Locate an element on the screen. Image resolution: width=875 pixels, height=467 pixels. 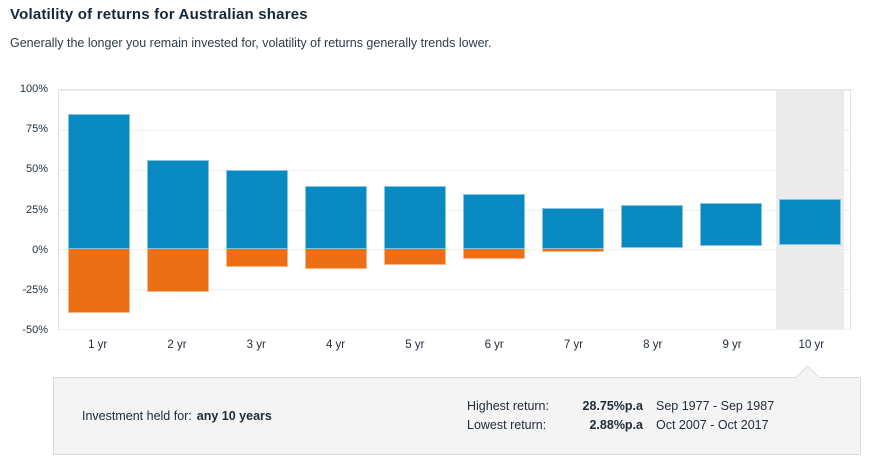
bar-positive-2yr is located at coordinates (177, 205).